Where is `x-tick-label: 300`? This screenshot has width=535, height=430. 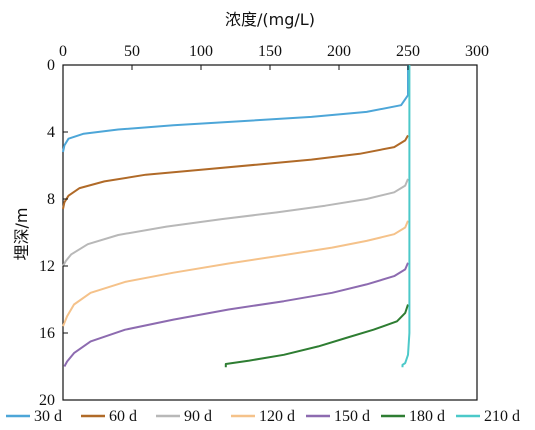
x-tick-label: 300 is located at coordinates (477, 51).